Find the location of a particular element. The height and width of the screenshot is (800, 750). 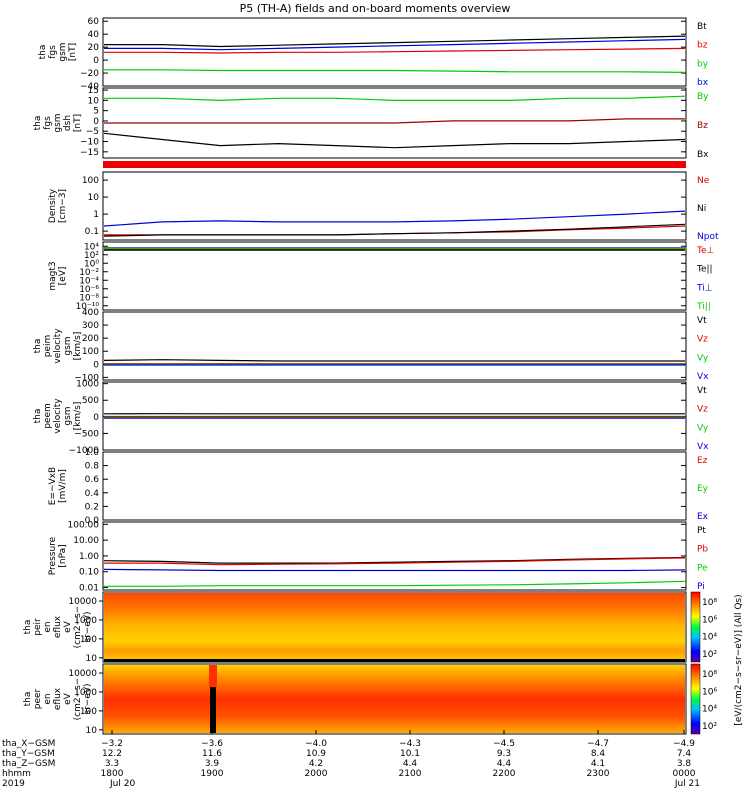

y-tick-label: −20 is located at coordinates (89, 74).